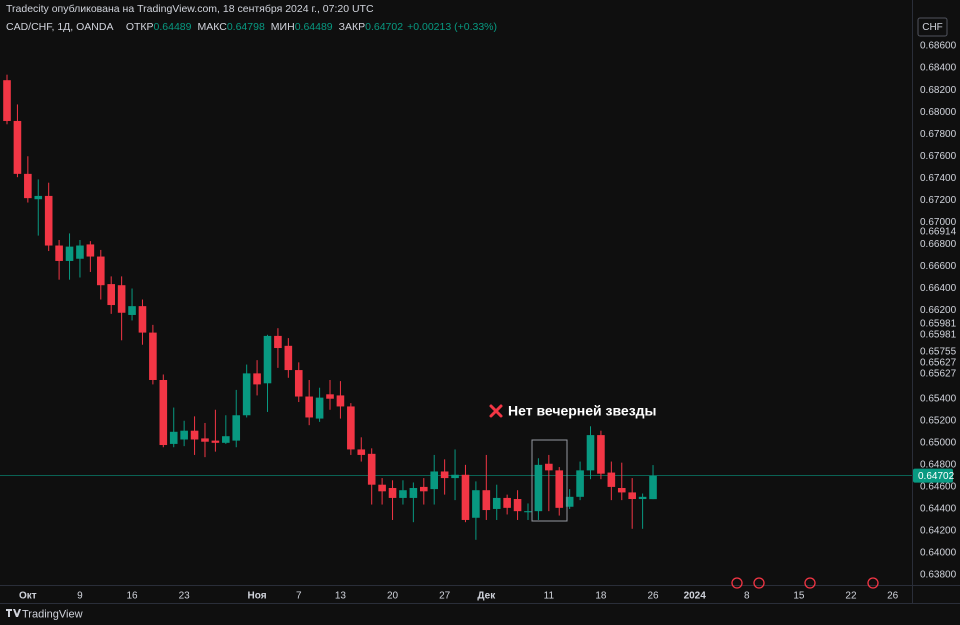  Describe the element at coordinates (893, 596) in the screenshot. I see `x-tick-label: 26` at that location.